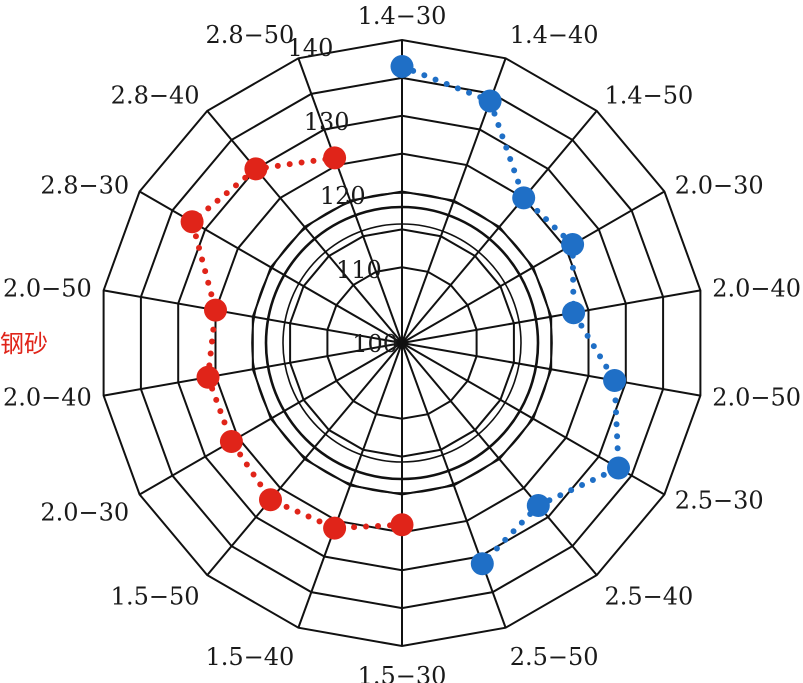 The image size is (803, 683). Describe the element at coordinates (249, 657) in the screenshot. I see `category-label: 1.5−40` at that location.